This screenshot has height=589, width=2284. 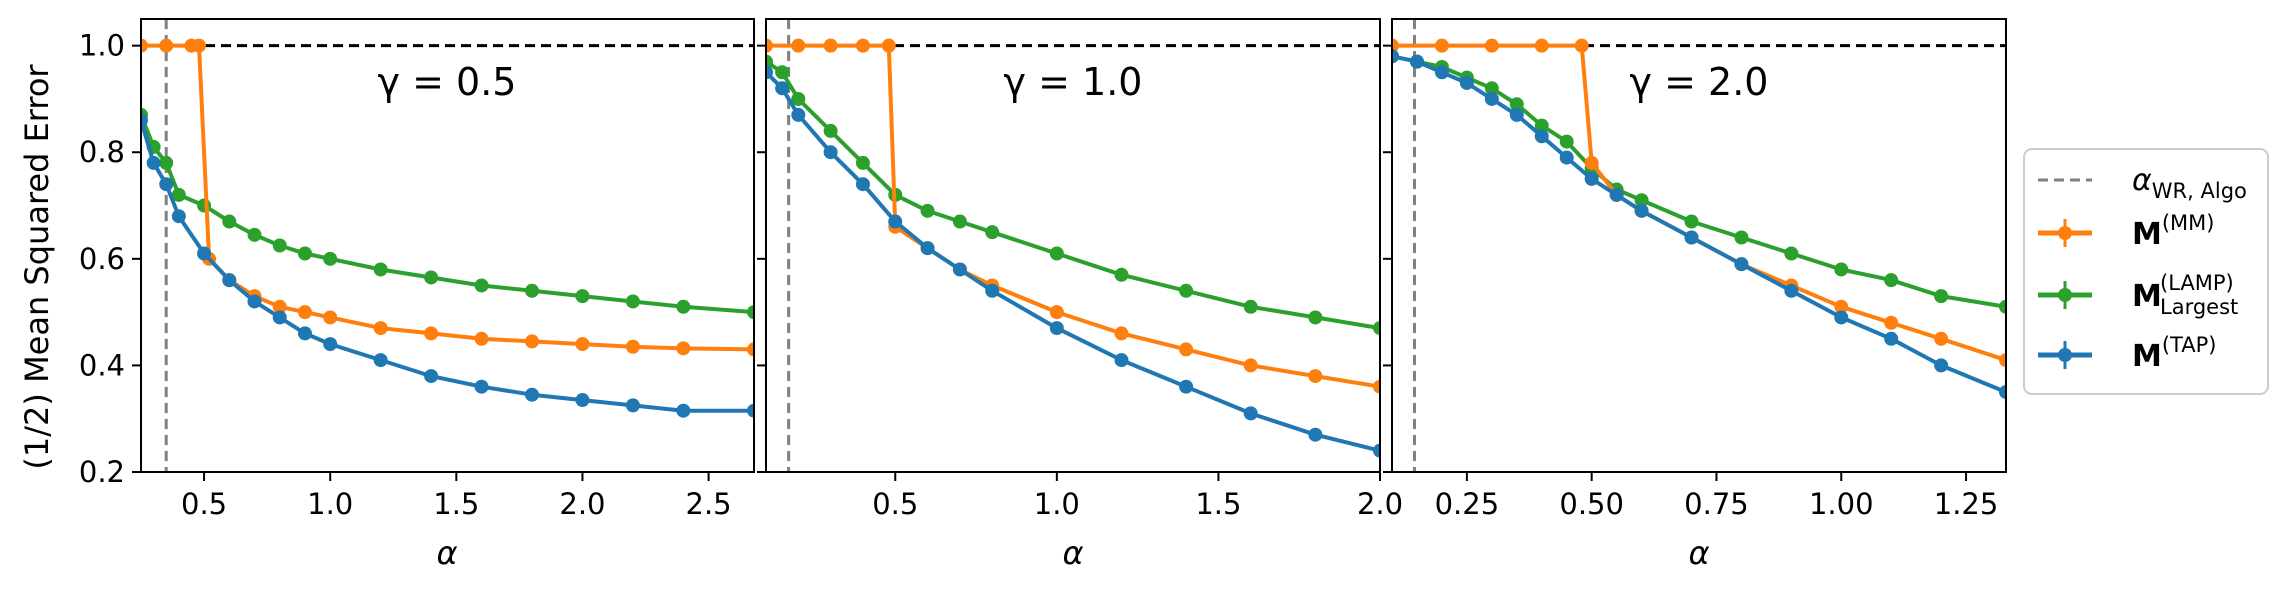 What do you see at coordinates (456, 504) in the screenshot?
I see `panel-1-xtick-label-2: 1.5` at bounding box center [456, 504].